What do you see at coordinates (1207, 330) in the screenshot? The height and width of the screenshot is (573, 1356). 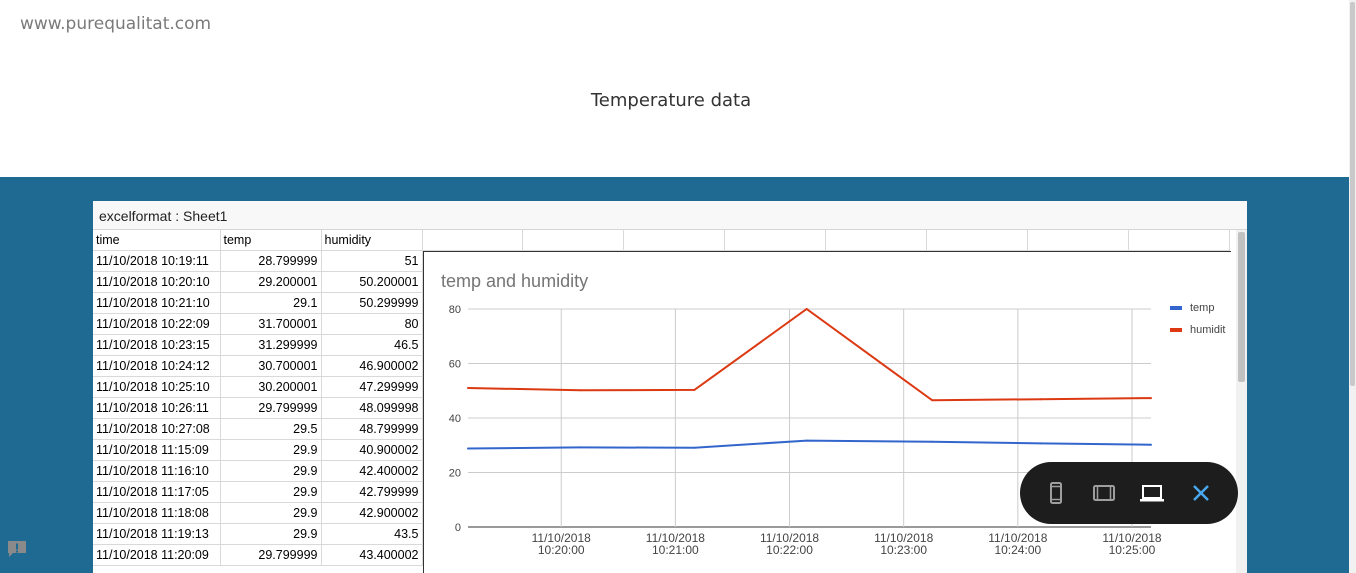 I see `legend-label-humidit: humidit` at bounding box center [1207, 330].